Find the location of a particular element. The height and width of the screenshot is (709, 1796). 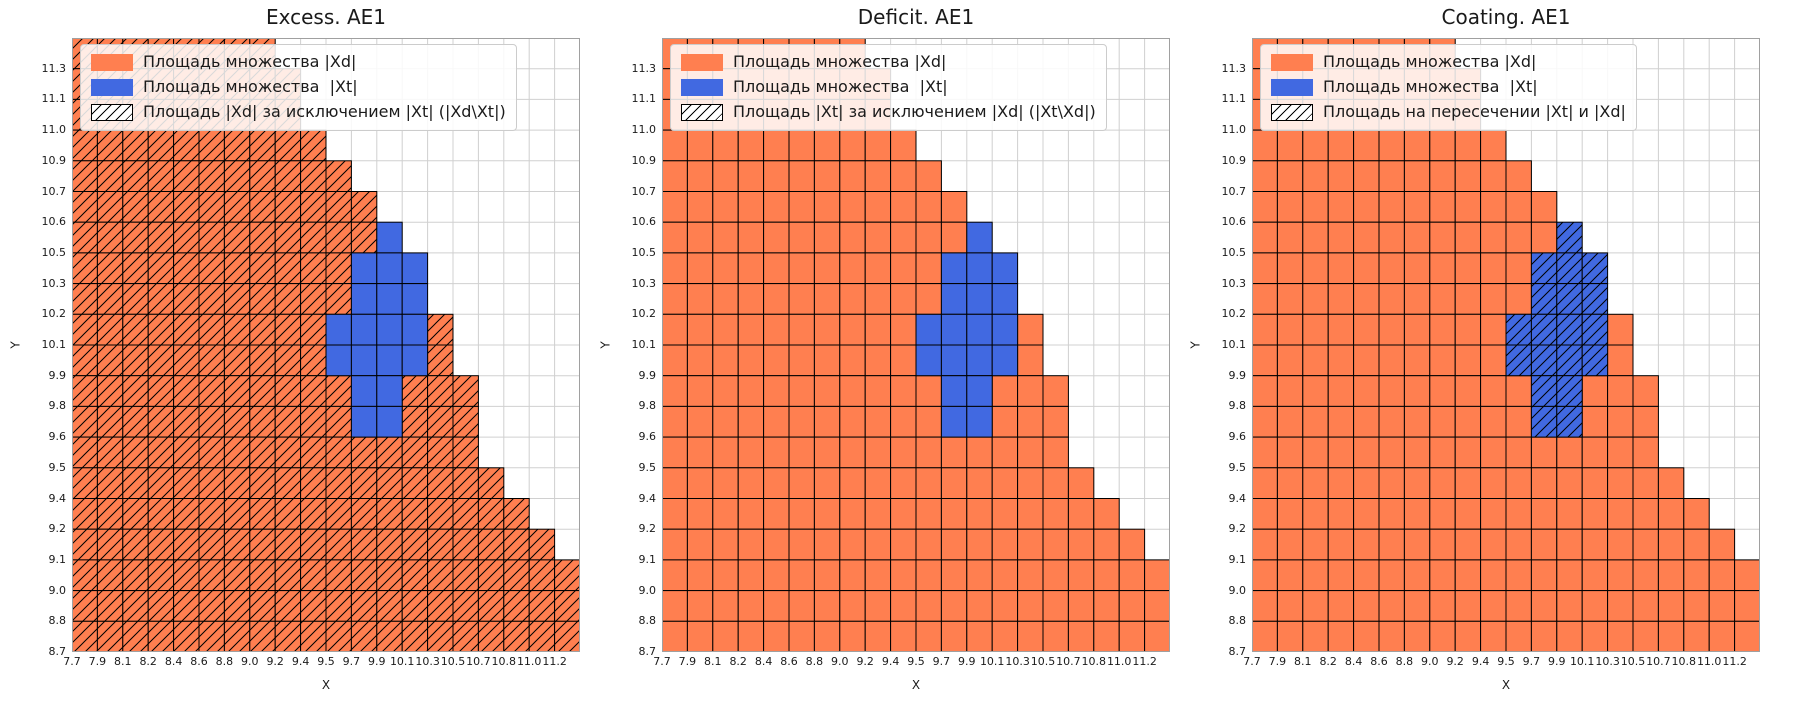

hatch-overlay is located at coordinates (1557, 330).